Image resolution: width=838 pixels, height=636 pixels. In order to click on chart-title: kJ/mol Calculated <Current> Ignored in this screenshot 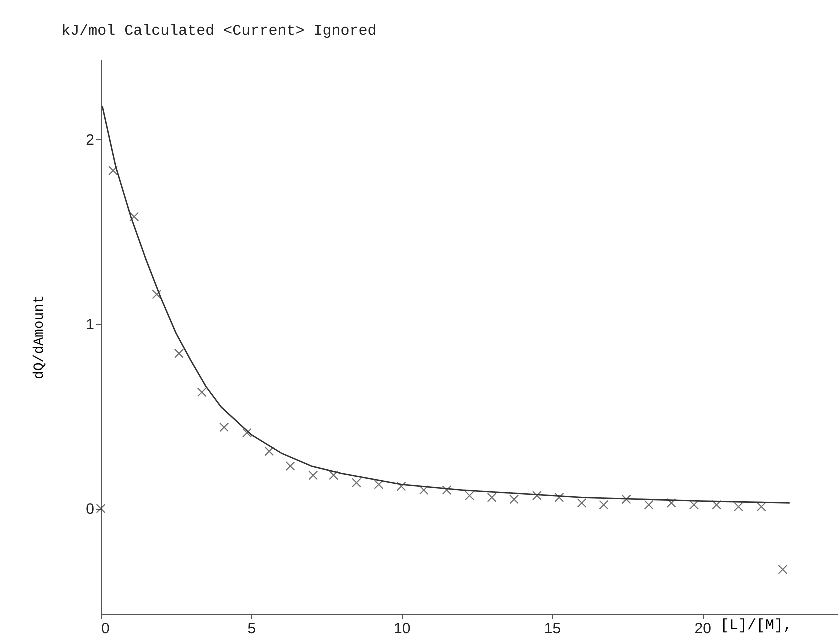, I will do `click(219, 31)`.